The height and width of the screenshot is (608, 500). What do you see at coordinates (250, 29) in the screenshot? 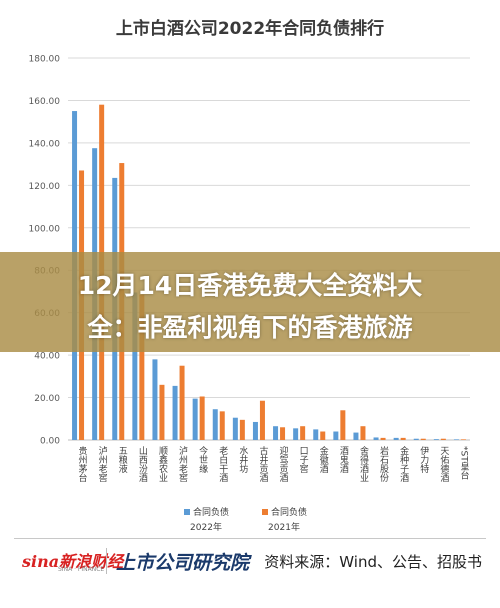
I see `chart-title: 上市白酒公司2022年合同负债排行` at bounding box center [250, 29].